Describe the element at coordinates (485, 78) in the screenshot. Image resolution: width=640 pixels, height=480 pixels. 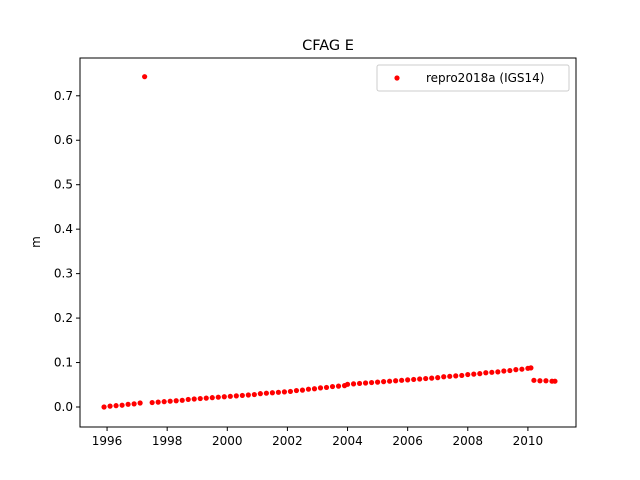
I see `legend-label: repro2018a (IGS14)` at that location.